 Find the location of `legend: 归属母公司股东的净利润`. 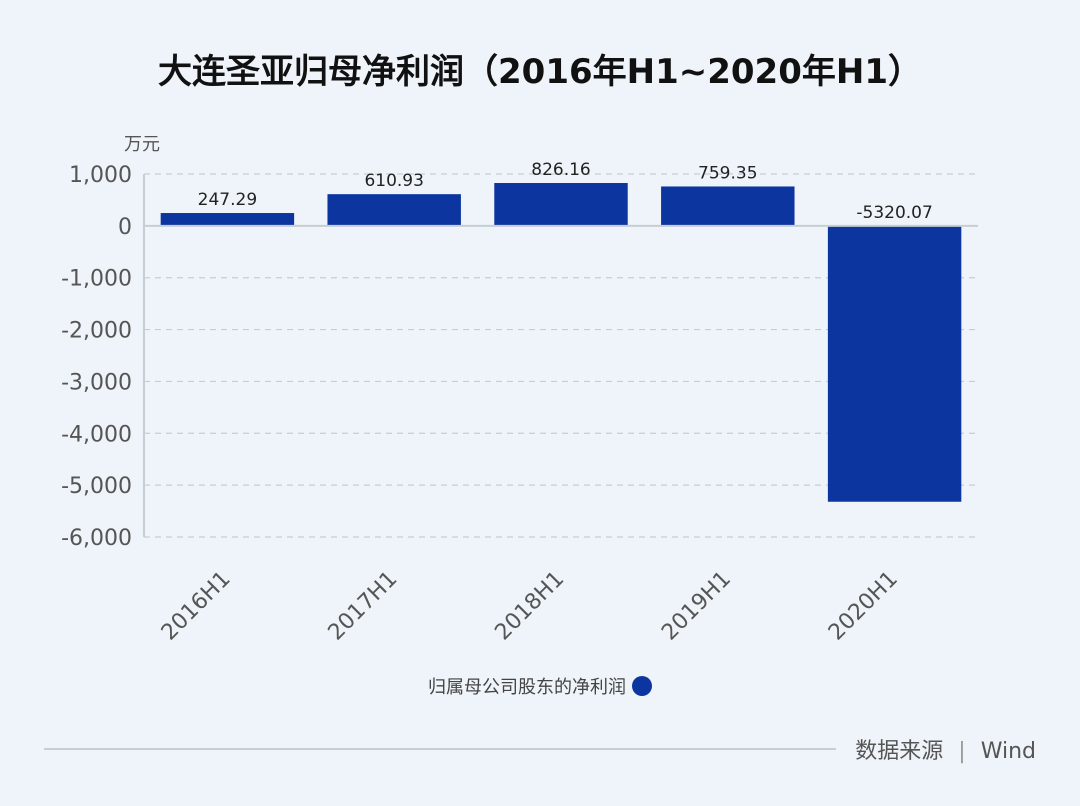

legend: 归属母公司股东的净利润 is located at coordinates (540, 686).